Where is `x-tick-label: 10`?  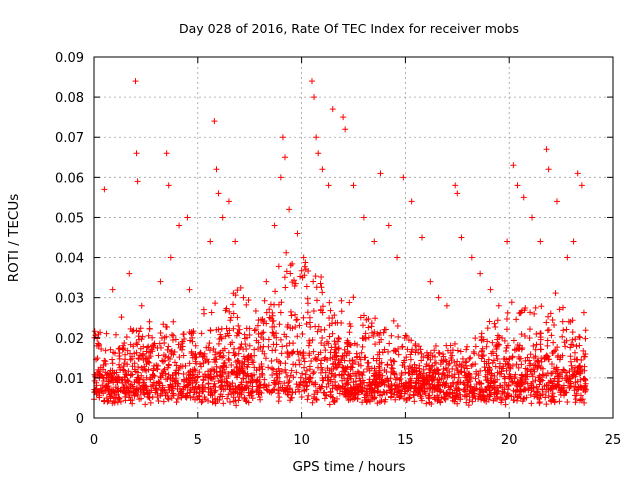 x-tick-label: 10 is located at coordinates (301, 440).